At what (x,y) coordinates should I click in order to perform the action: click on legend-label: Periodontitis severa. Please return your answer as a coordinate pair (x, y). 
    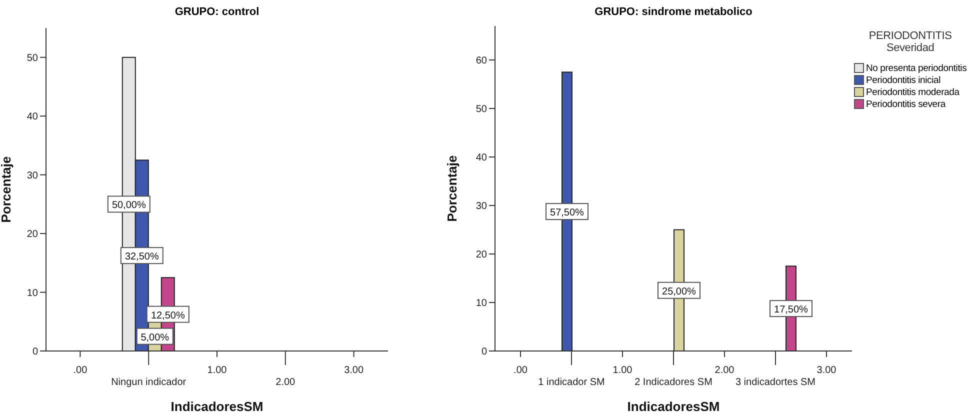
    Looking at the image, I should click on (906, 104).